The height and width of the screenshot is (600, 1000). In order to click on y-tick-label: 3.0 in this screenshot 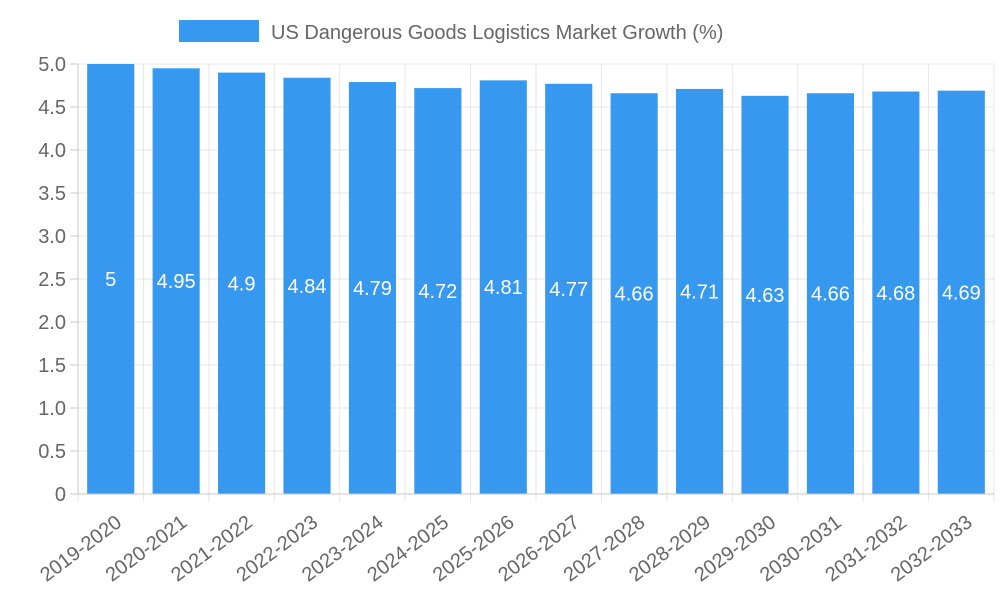, I will do `click(52, 237)`.